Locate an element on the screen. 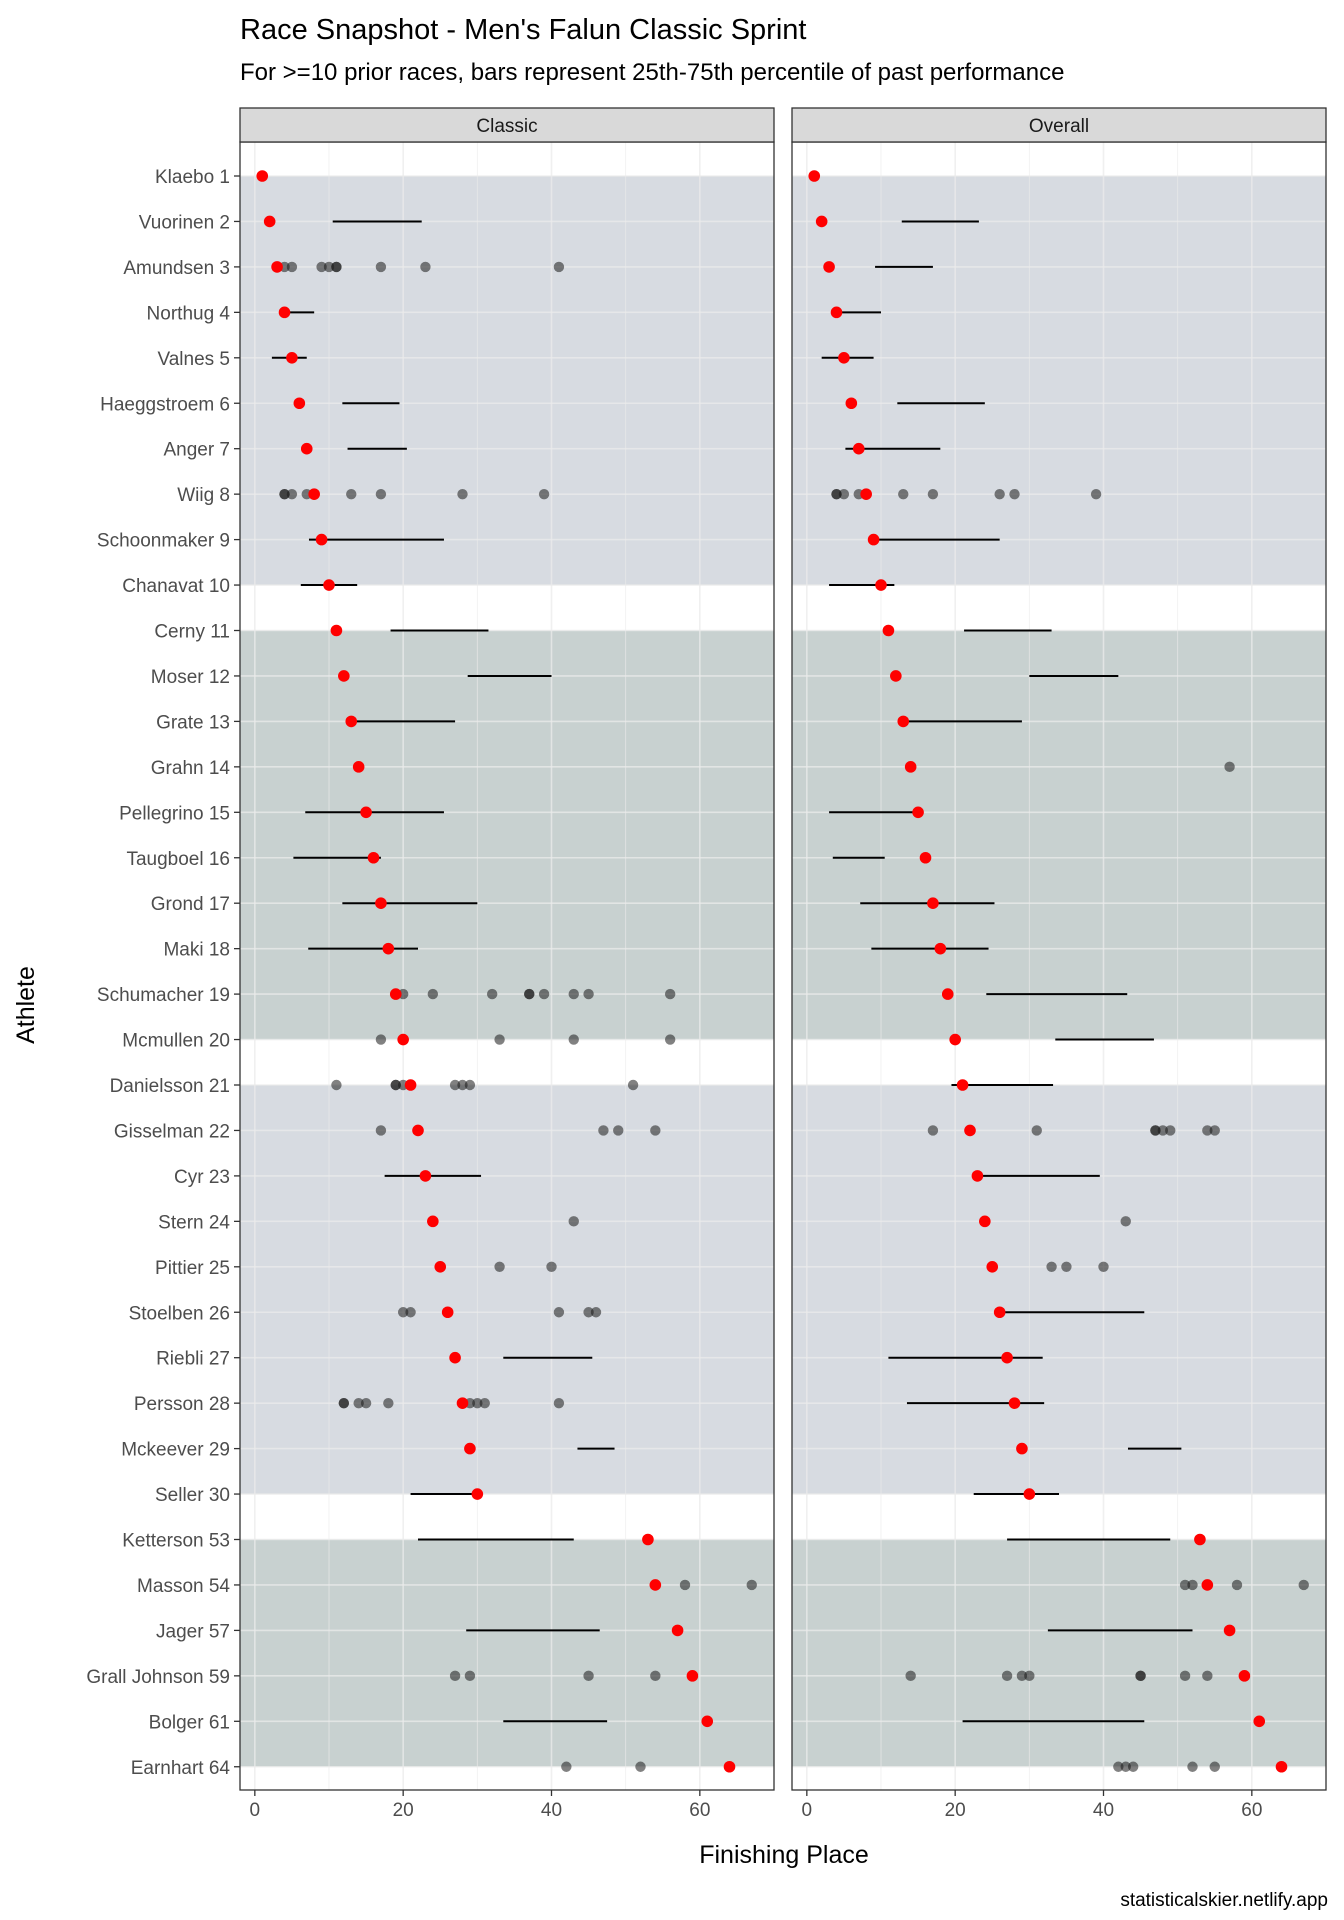 This screenshot has width=1344, height=1920. y-tick-label: Seller 30 is located at coordinates (192, 1495).